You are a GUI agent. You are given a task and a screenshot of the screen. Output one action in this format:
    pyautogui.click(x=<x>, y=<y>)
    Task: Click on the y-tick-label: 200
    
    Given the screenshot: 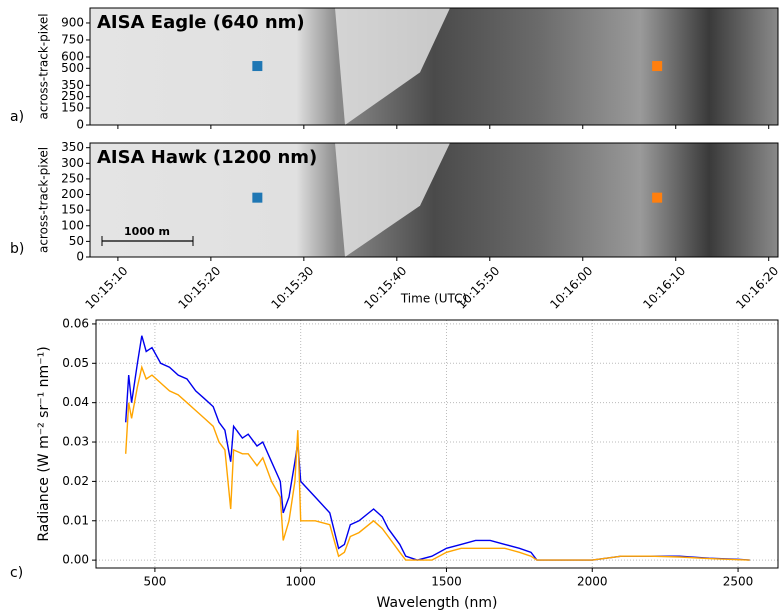 What is the action you would take?
    pyautogui.click(x=72, y=194)
    